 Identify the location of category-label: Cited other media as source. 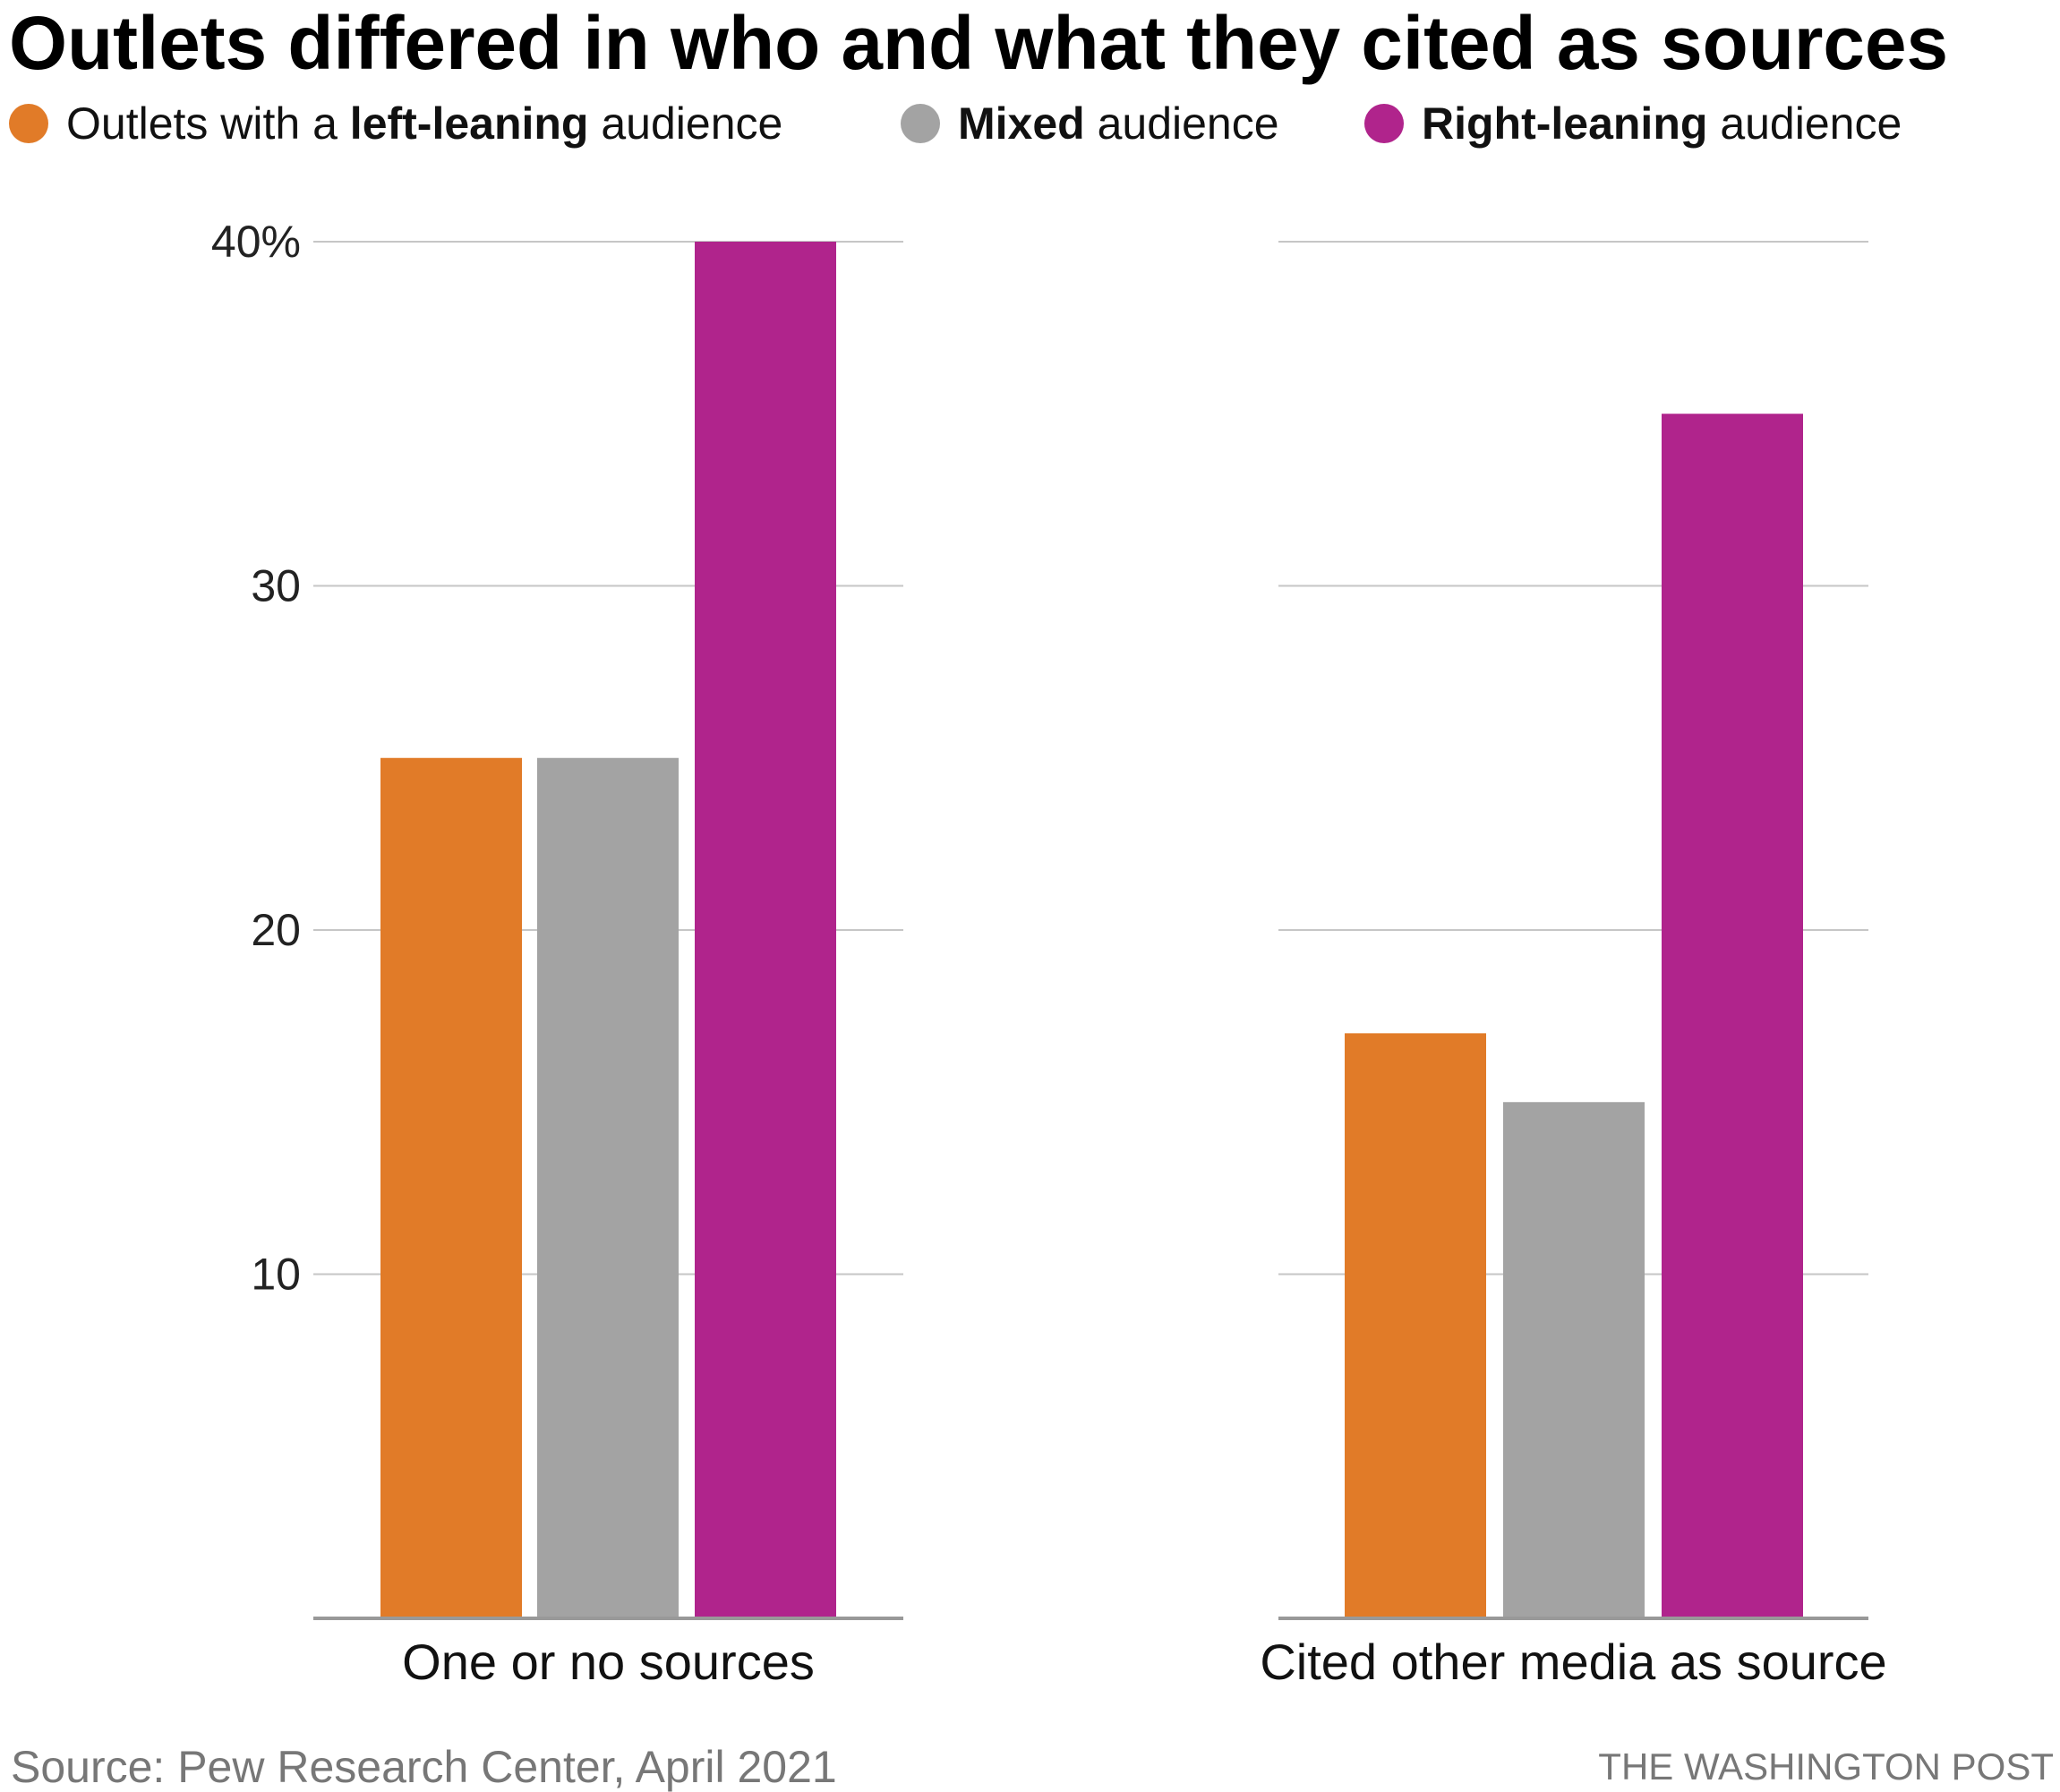
(1573, 1662).